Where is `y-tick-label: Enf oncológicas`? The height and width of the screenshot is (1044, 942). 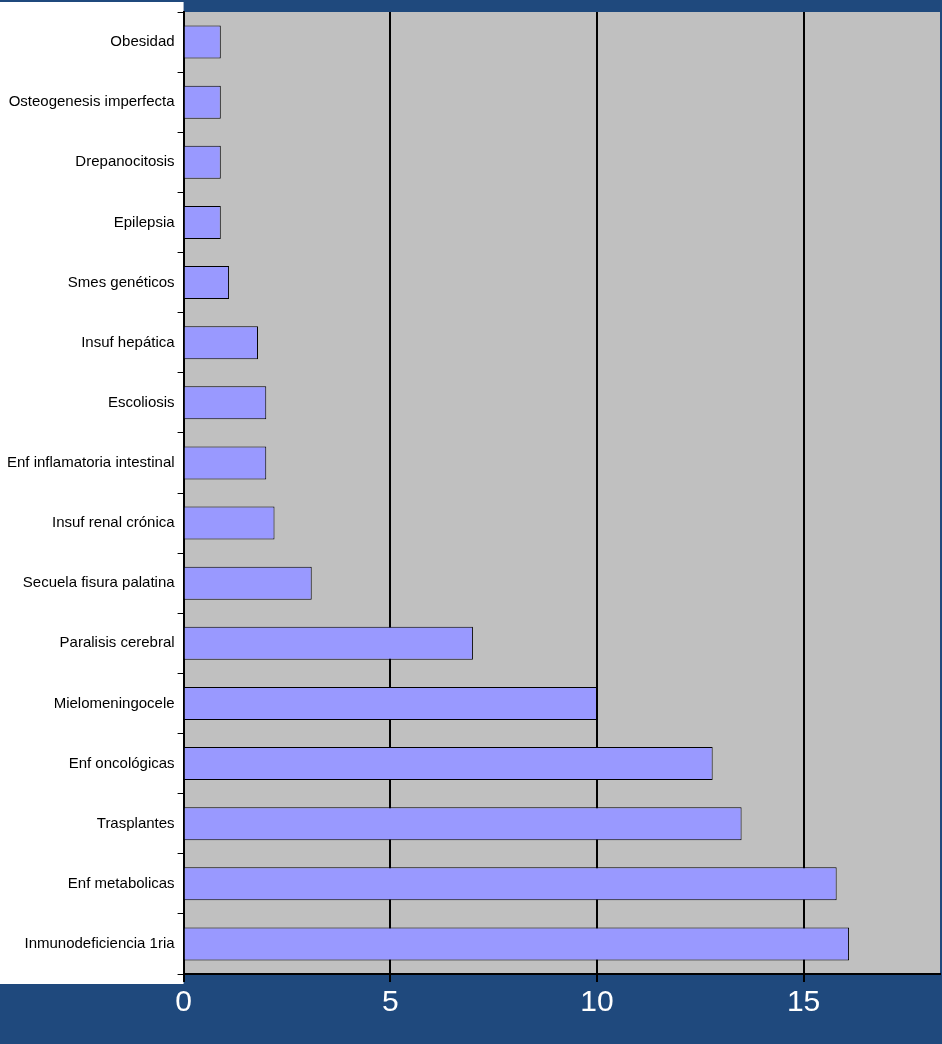
y-tick-label: Enf oncológicas is located at coordinates (121, 762).